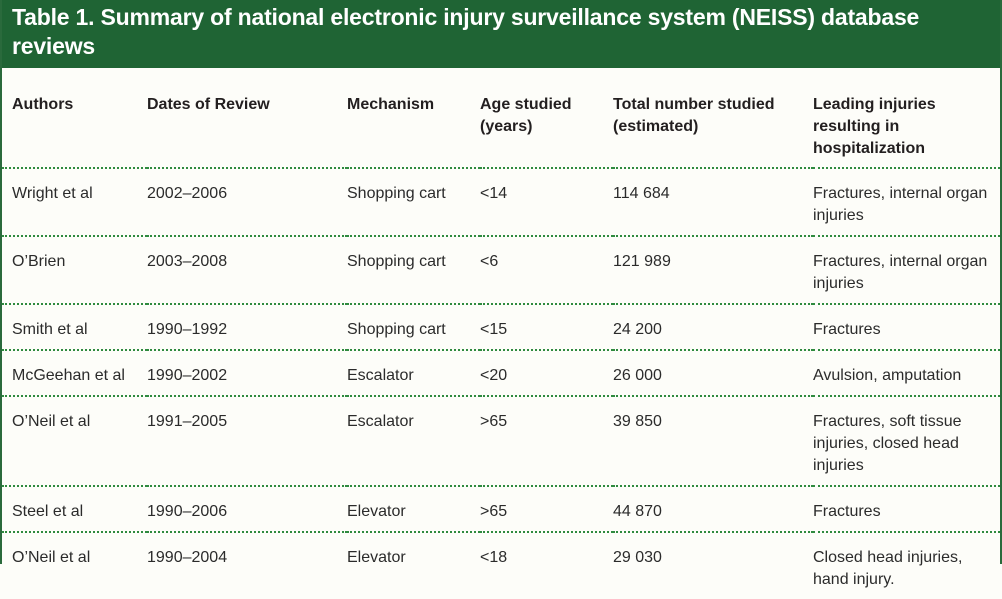 This screenshot has height=599, width=1002. I want to click on cell-age: <14, so click(494, 193).